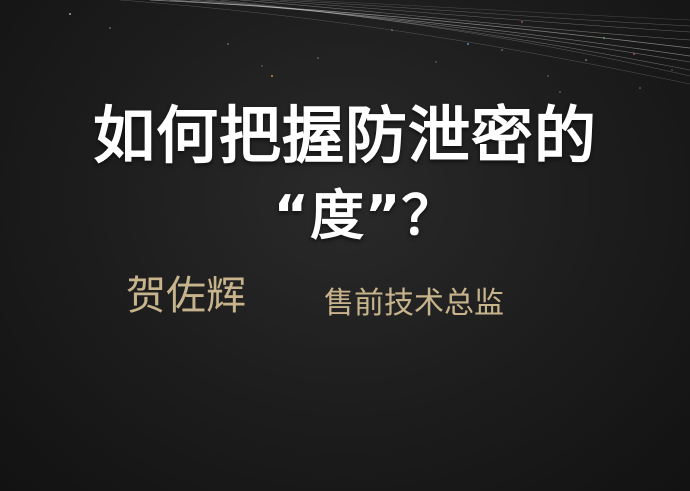 The height and width of the screenshot is (491, 690). I want to click on presenter-name: 贺佐辉, so click(186, 296).